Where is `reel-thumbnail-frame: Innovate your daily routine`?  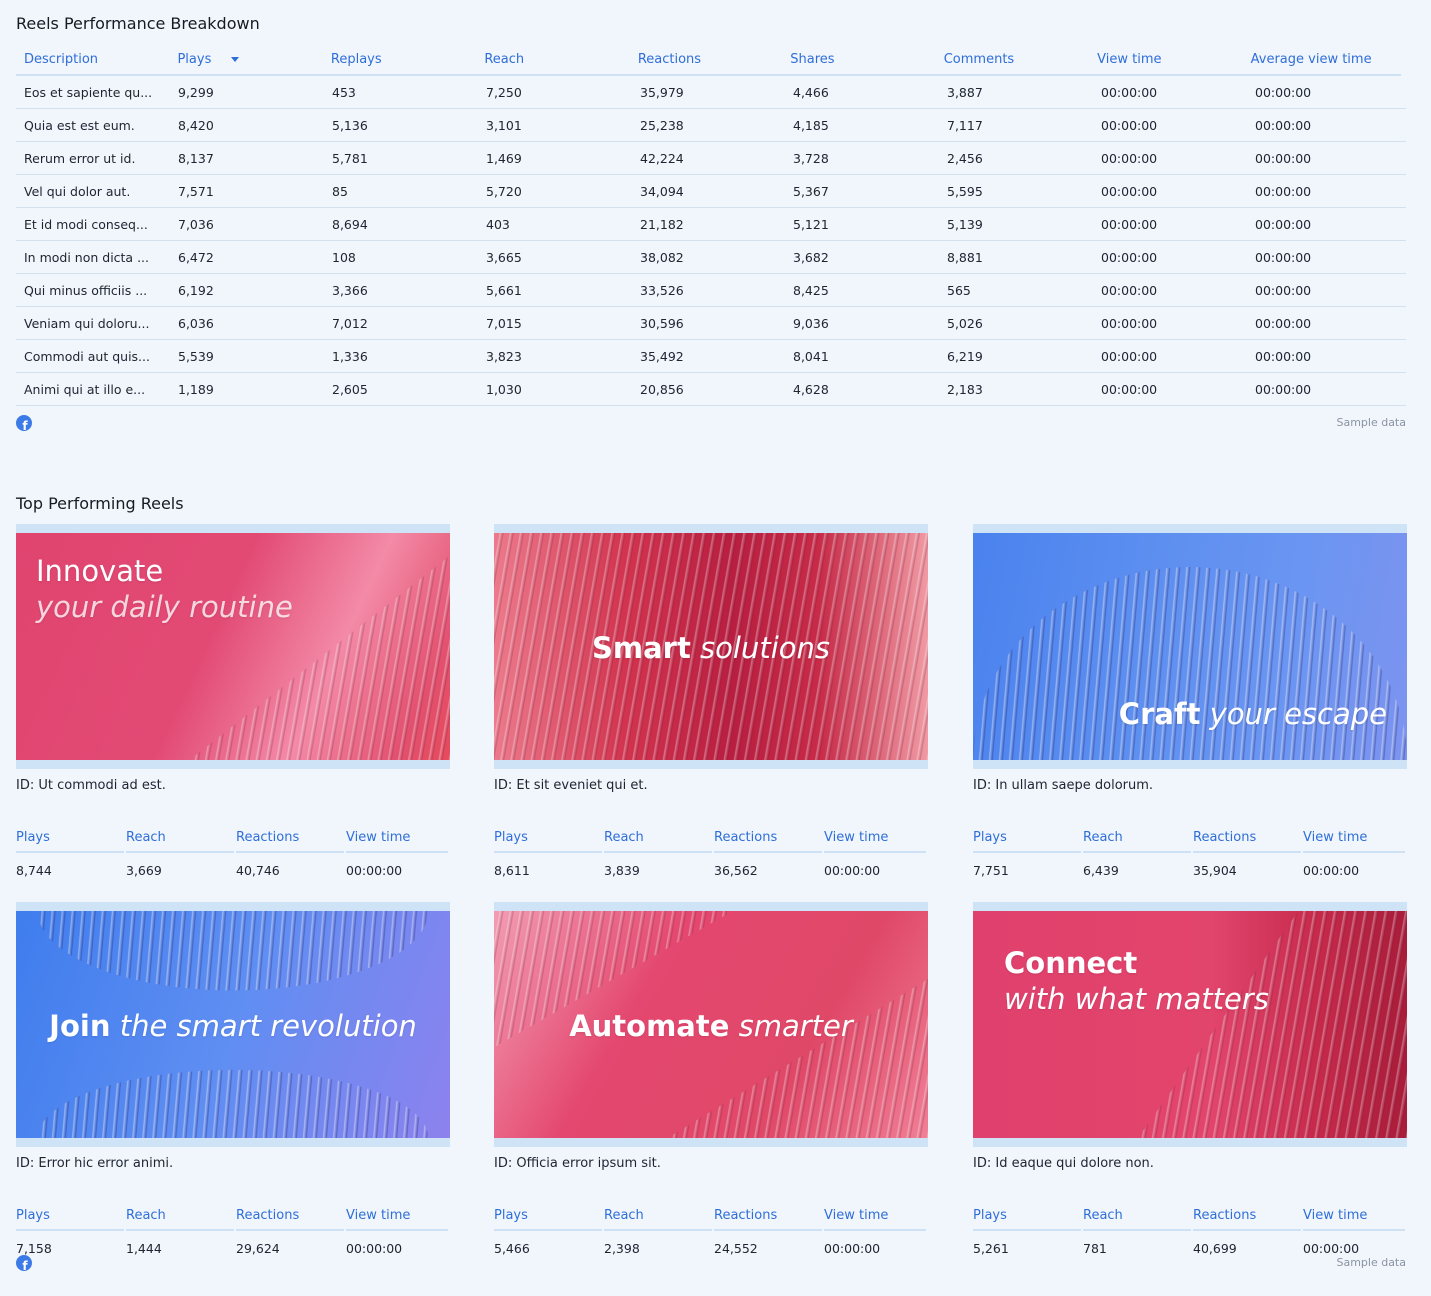
reel-thumbnail-frame: Innovate your daily routine is located at coordinates (233, 646).